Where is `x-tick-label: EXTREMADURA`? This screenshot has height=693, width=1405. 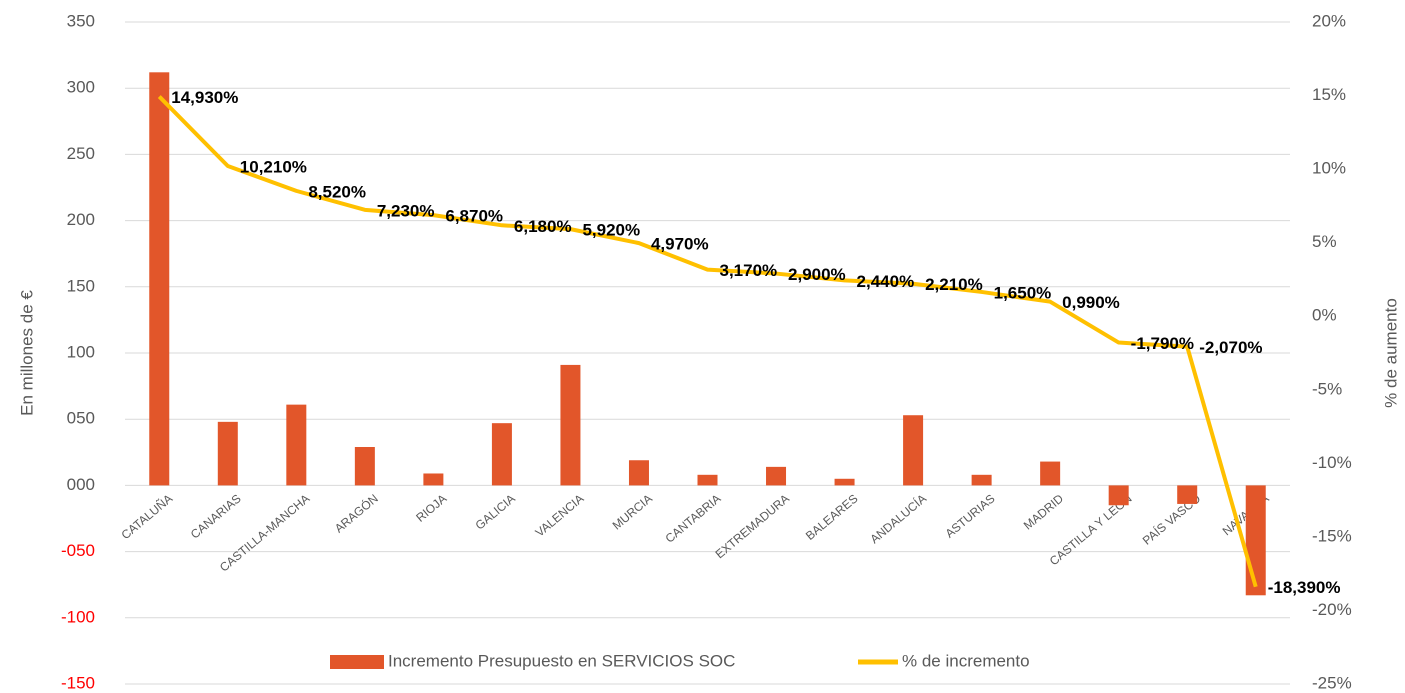 x-tick-label: EXTREMADURA is located at coordinates (752, 526).